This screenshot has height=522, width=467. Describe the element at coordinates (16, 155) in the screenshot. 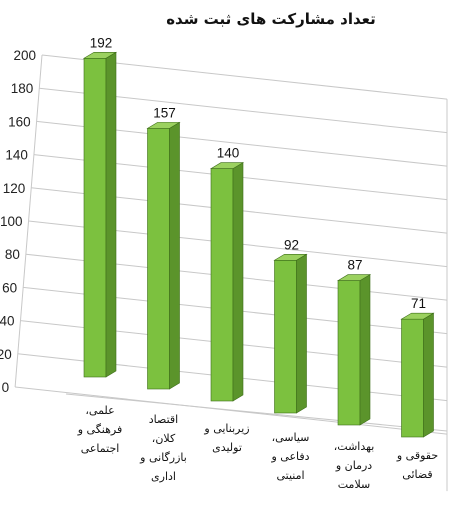

I see `y-tick-label: 140` at that location.